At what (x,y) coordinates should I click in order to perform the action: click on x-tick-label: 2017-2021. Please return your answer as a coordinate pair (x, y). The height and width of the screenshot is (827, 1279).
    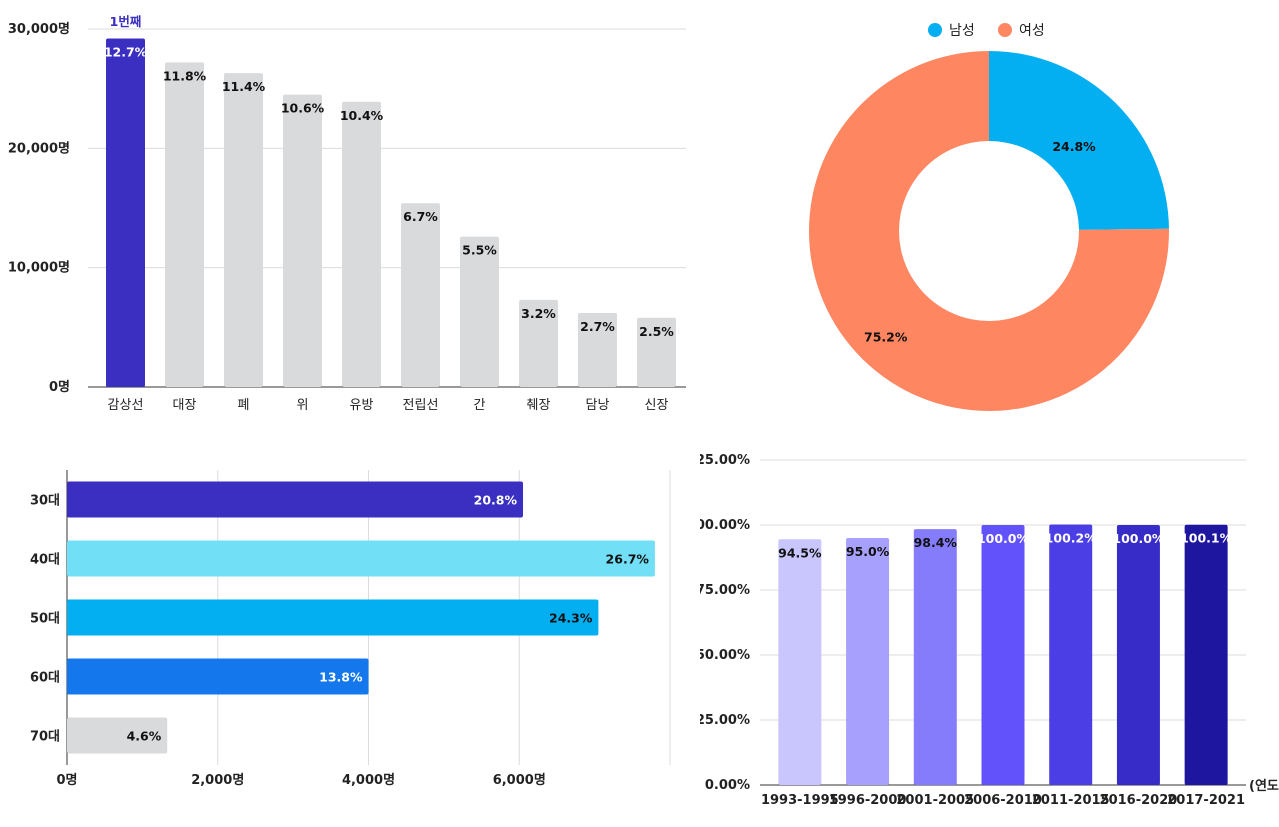
    Looking at the image, I should click on (1206, 800).